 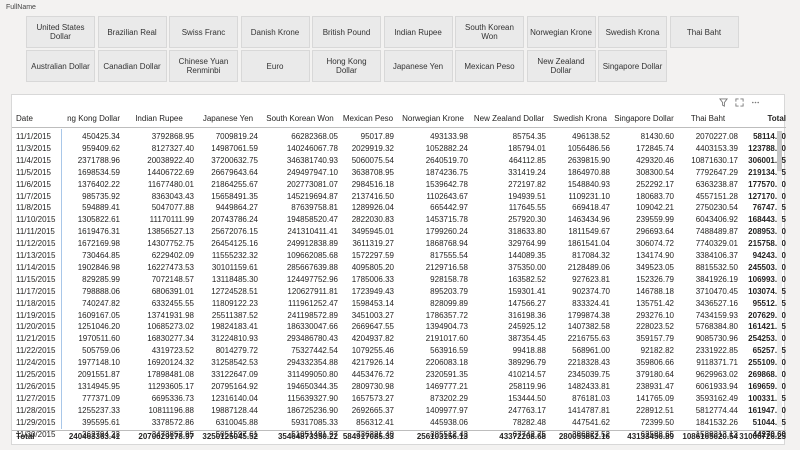 I want to click on value-cell: 1811549.67, so click(x=589, y=232).